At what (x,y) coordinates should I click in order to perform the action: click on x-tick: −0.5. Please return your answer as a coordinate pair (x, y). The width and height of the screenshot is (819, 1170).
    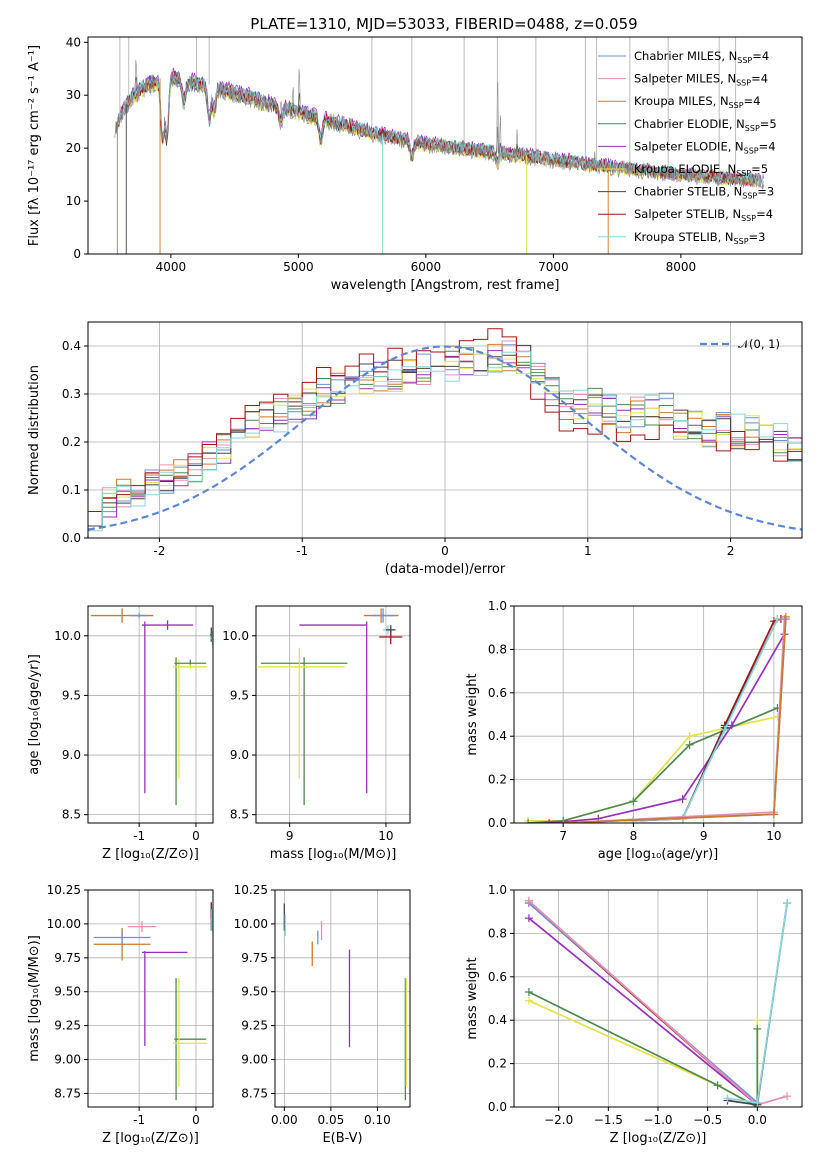
    Looking at the image, I should click on (707, 1117).